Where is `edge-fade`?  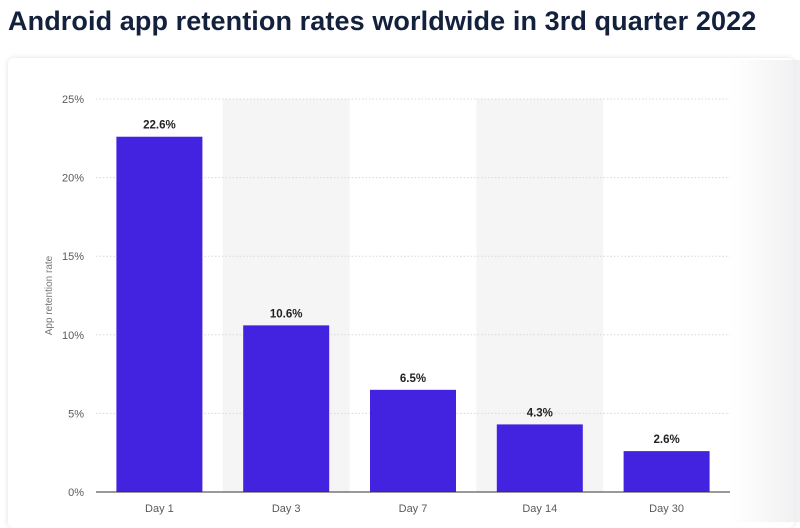 edge-fade is located at coordinates (765, 291).